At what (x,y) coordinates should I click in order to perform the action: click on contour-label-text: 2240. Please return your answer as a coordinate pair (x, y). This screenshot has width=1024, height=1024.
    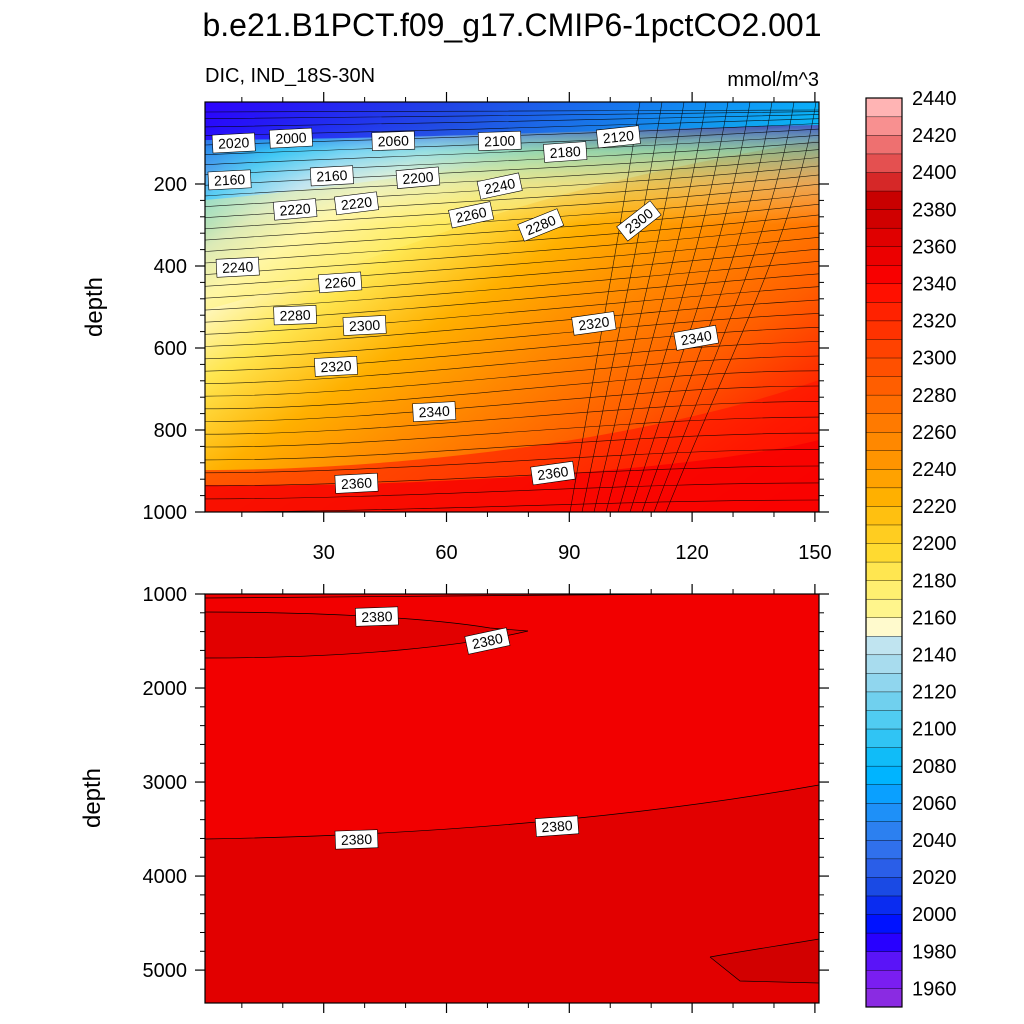
    Looking at the image, I should click on (238, 267).